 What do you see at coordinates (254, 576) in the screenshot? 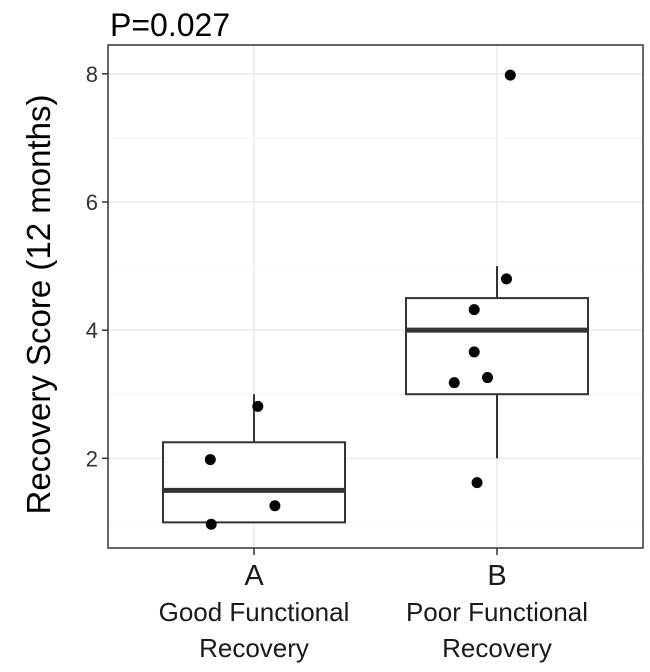
I see `x-tick-label: A` at bounding box center [254, 576].